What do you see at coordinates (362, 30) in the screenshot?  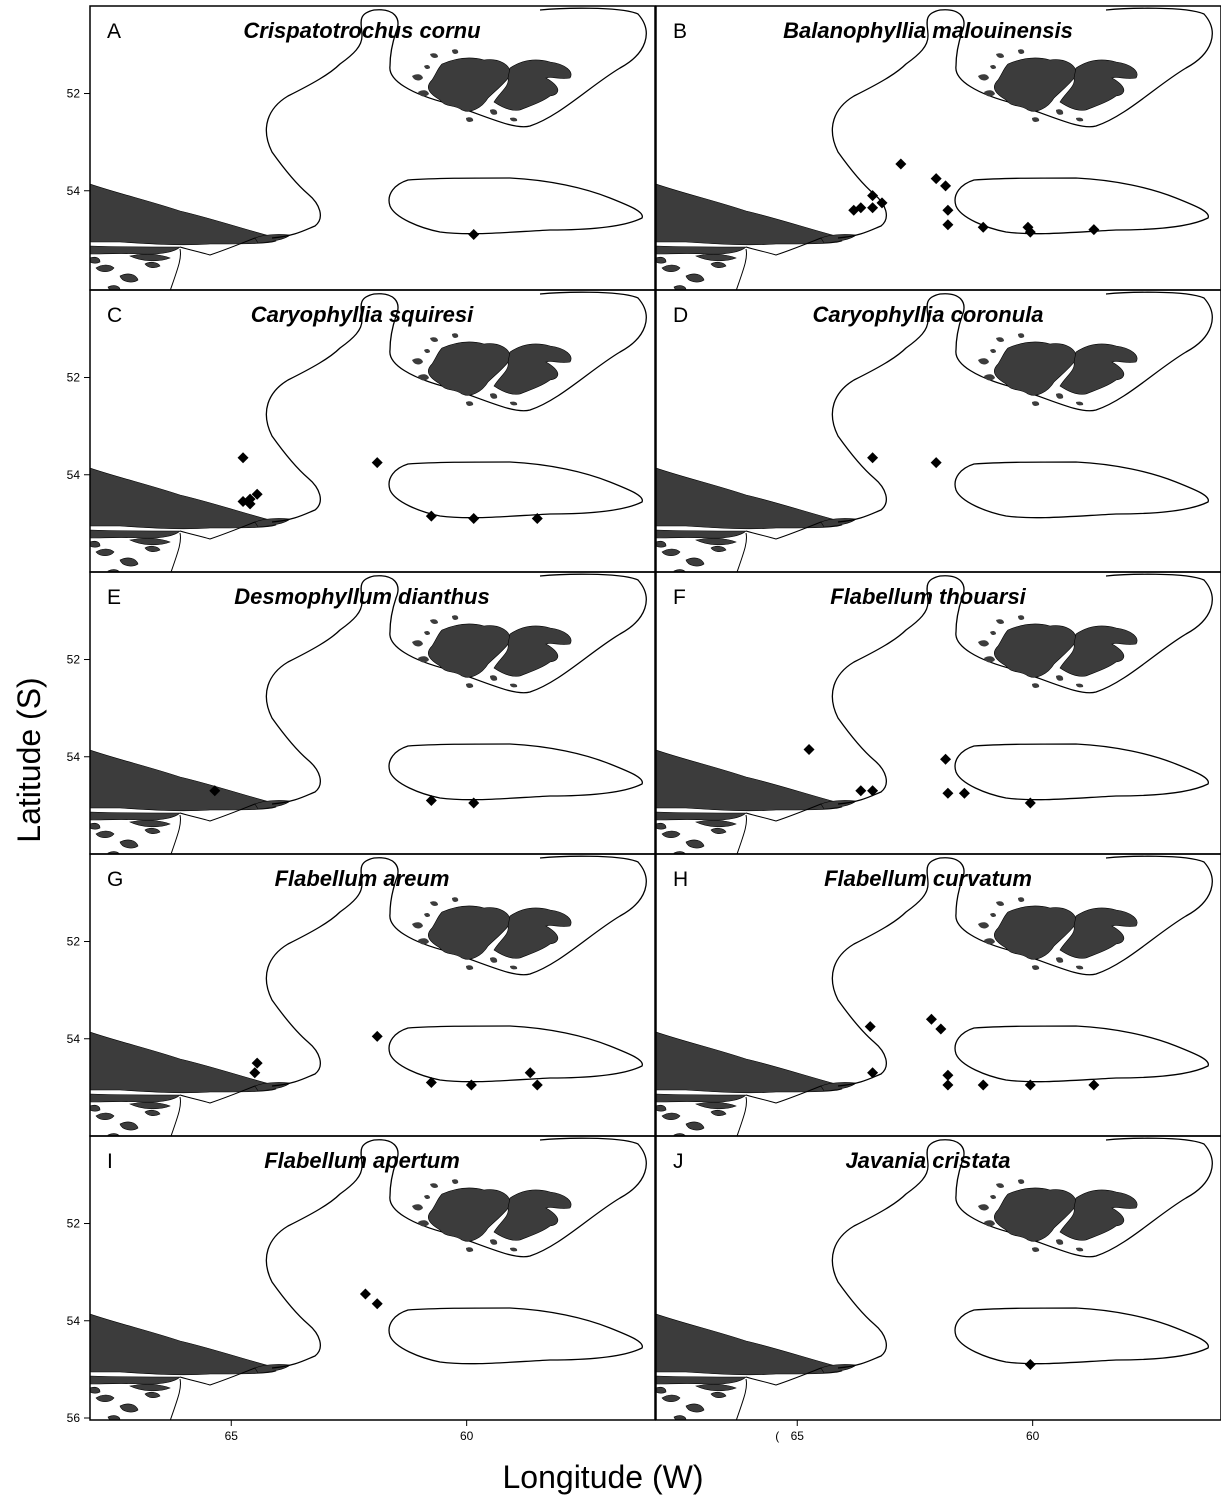 I see `panel-title: Crispatotrochus cornu` at bounding box center [362, 30].